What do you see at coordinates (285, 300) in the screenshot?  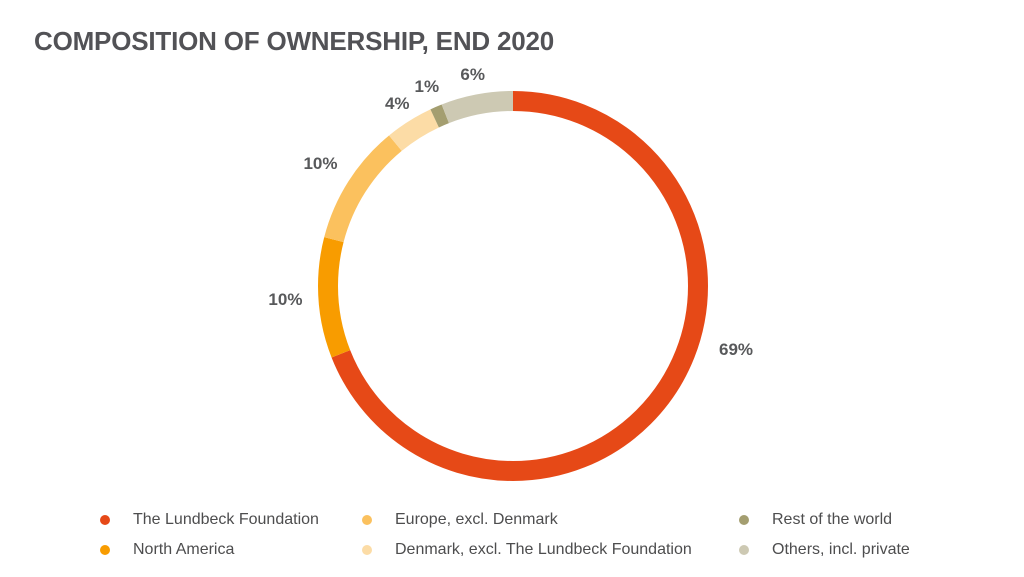 I see `slice-label-north-america: 10%` at bounding box center [285, 300].